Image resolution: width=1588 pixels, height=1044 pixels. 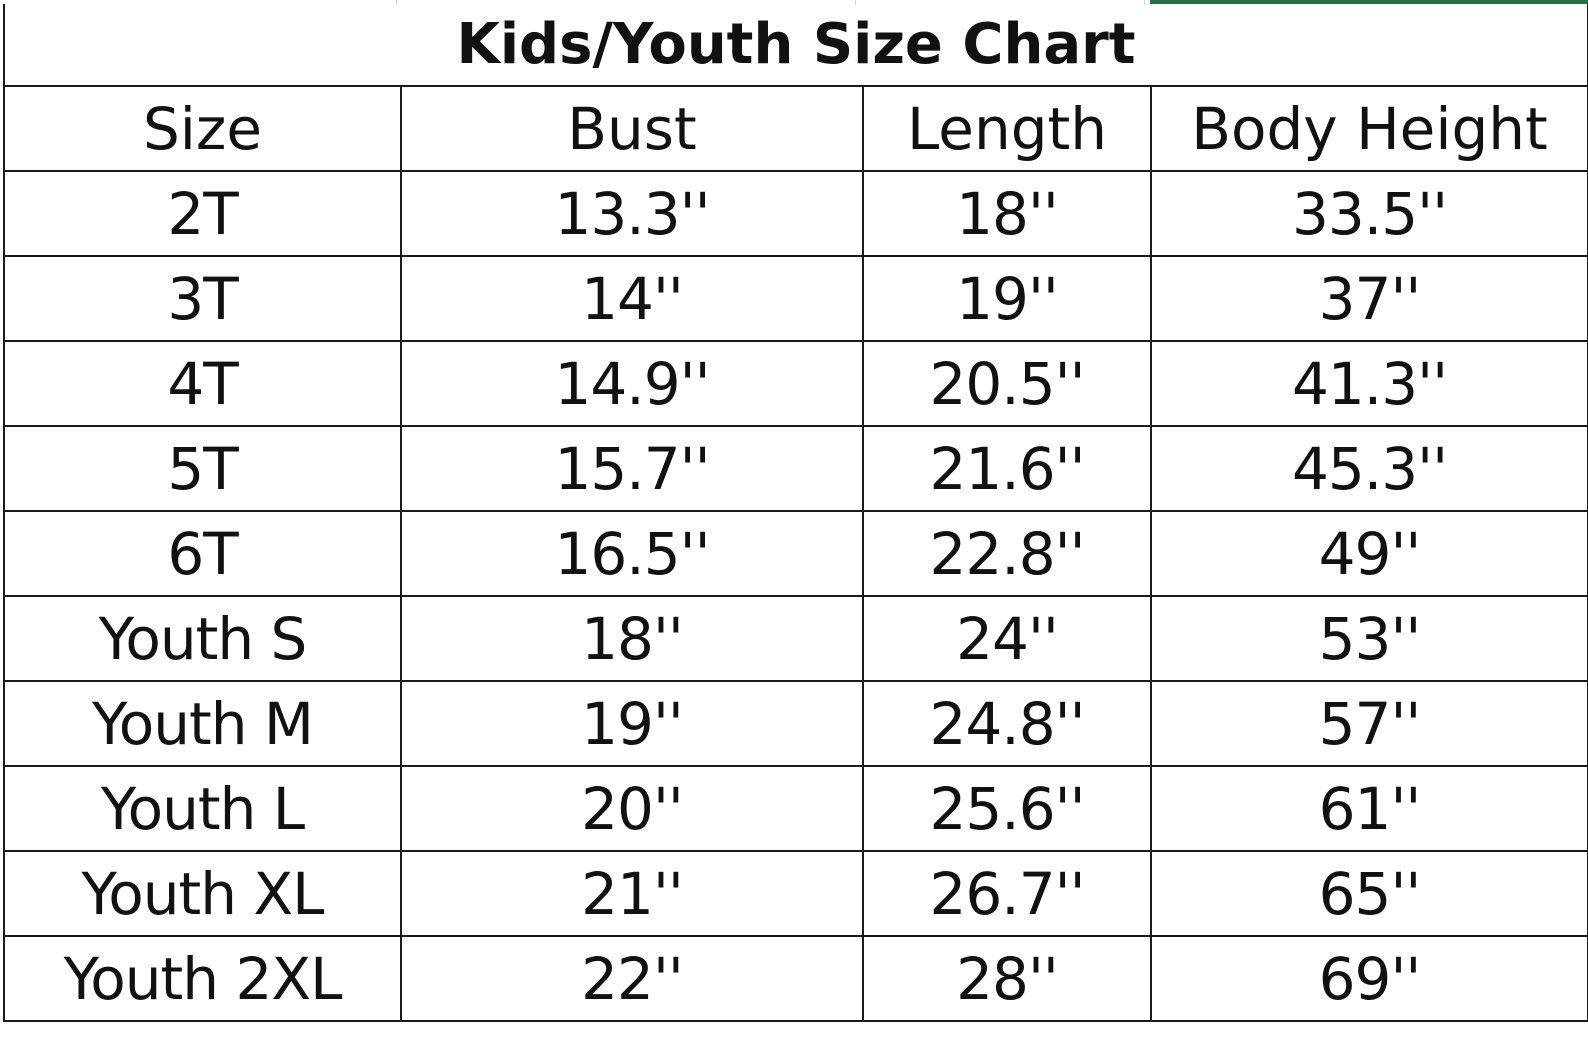 I want to click on body-height-cell: 69'', so click(x=1368, y=978).